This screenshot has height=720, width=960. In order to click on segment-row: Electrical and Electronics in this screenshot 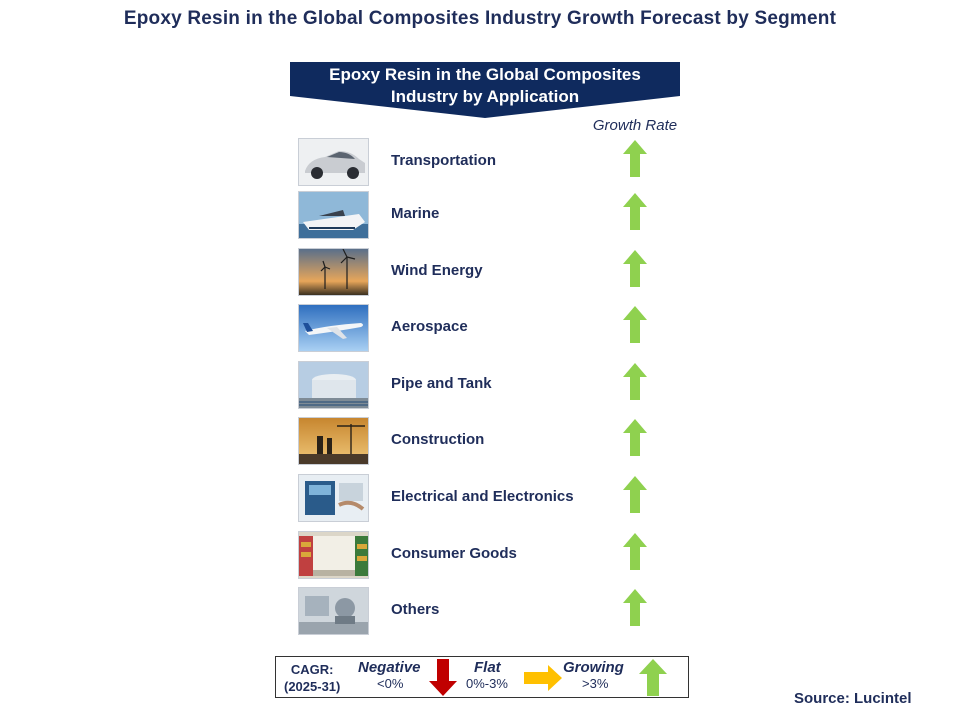, I will do `click(488, 498)`.